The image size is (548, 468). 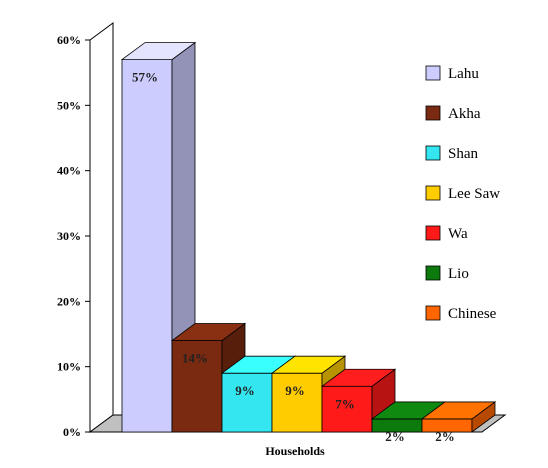 I want to click on legend: Lahu Akha Shan Lee Saw Wa Lio Chinese, so click(x=462, y=193).